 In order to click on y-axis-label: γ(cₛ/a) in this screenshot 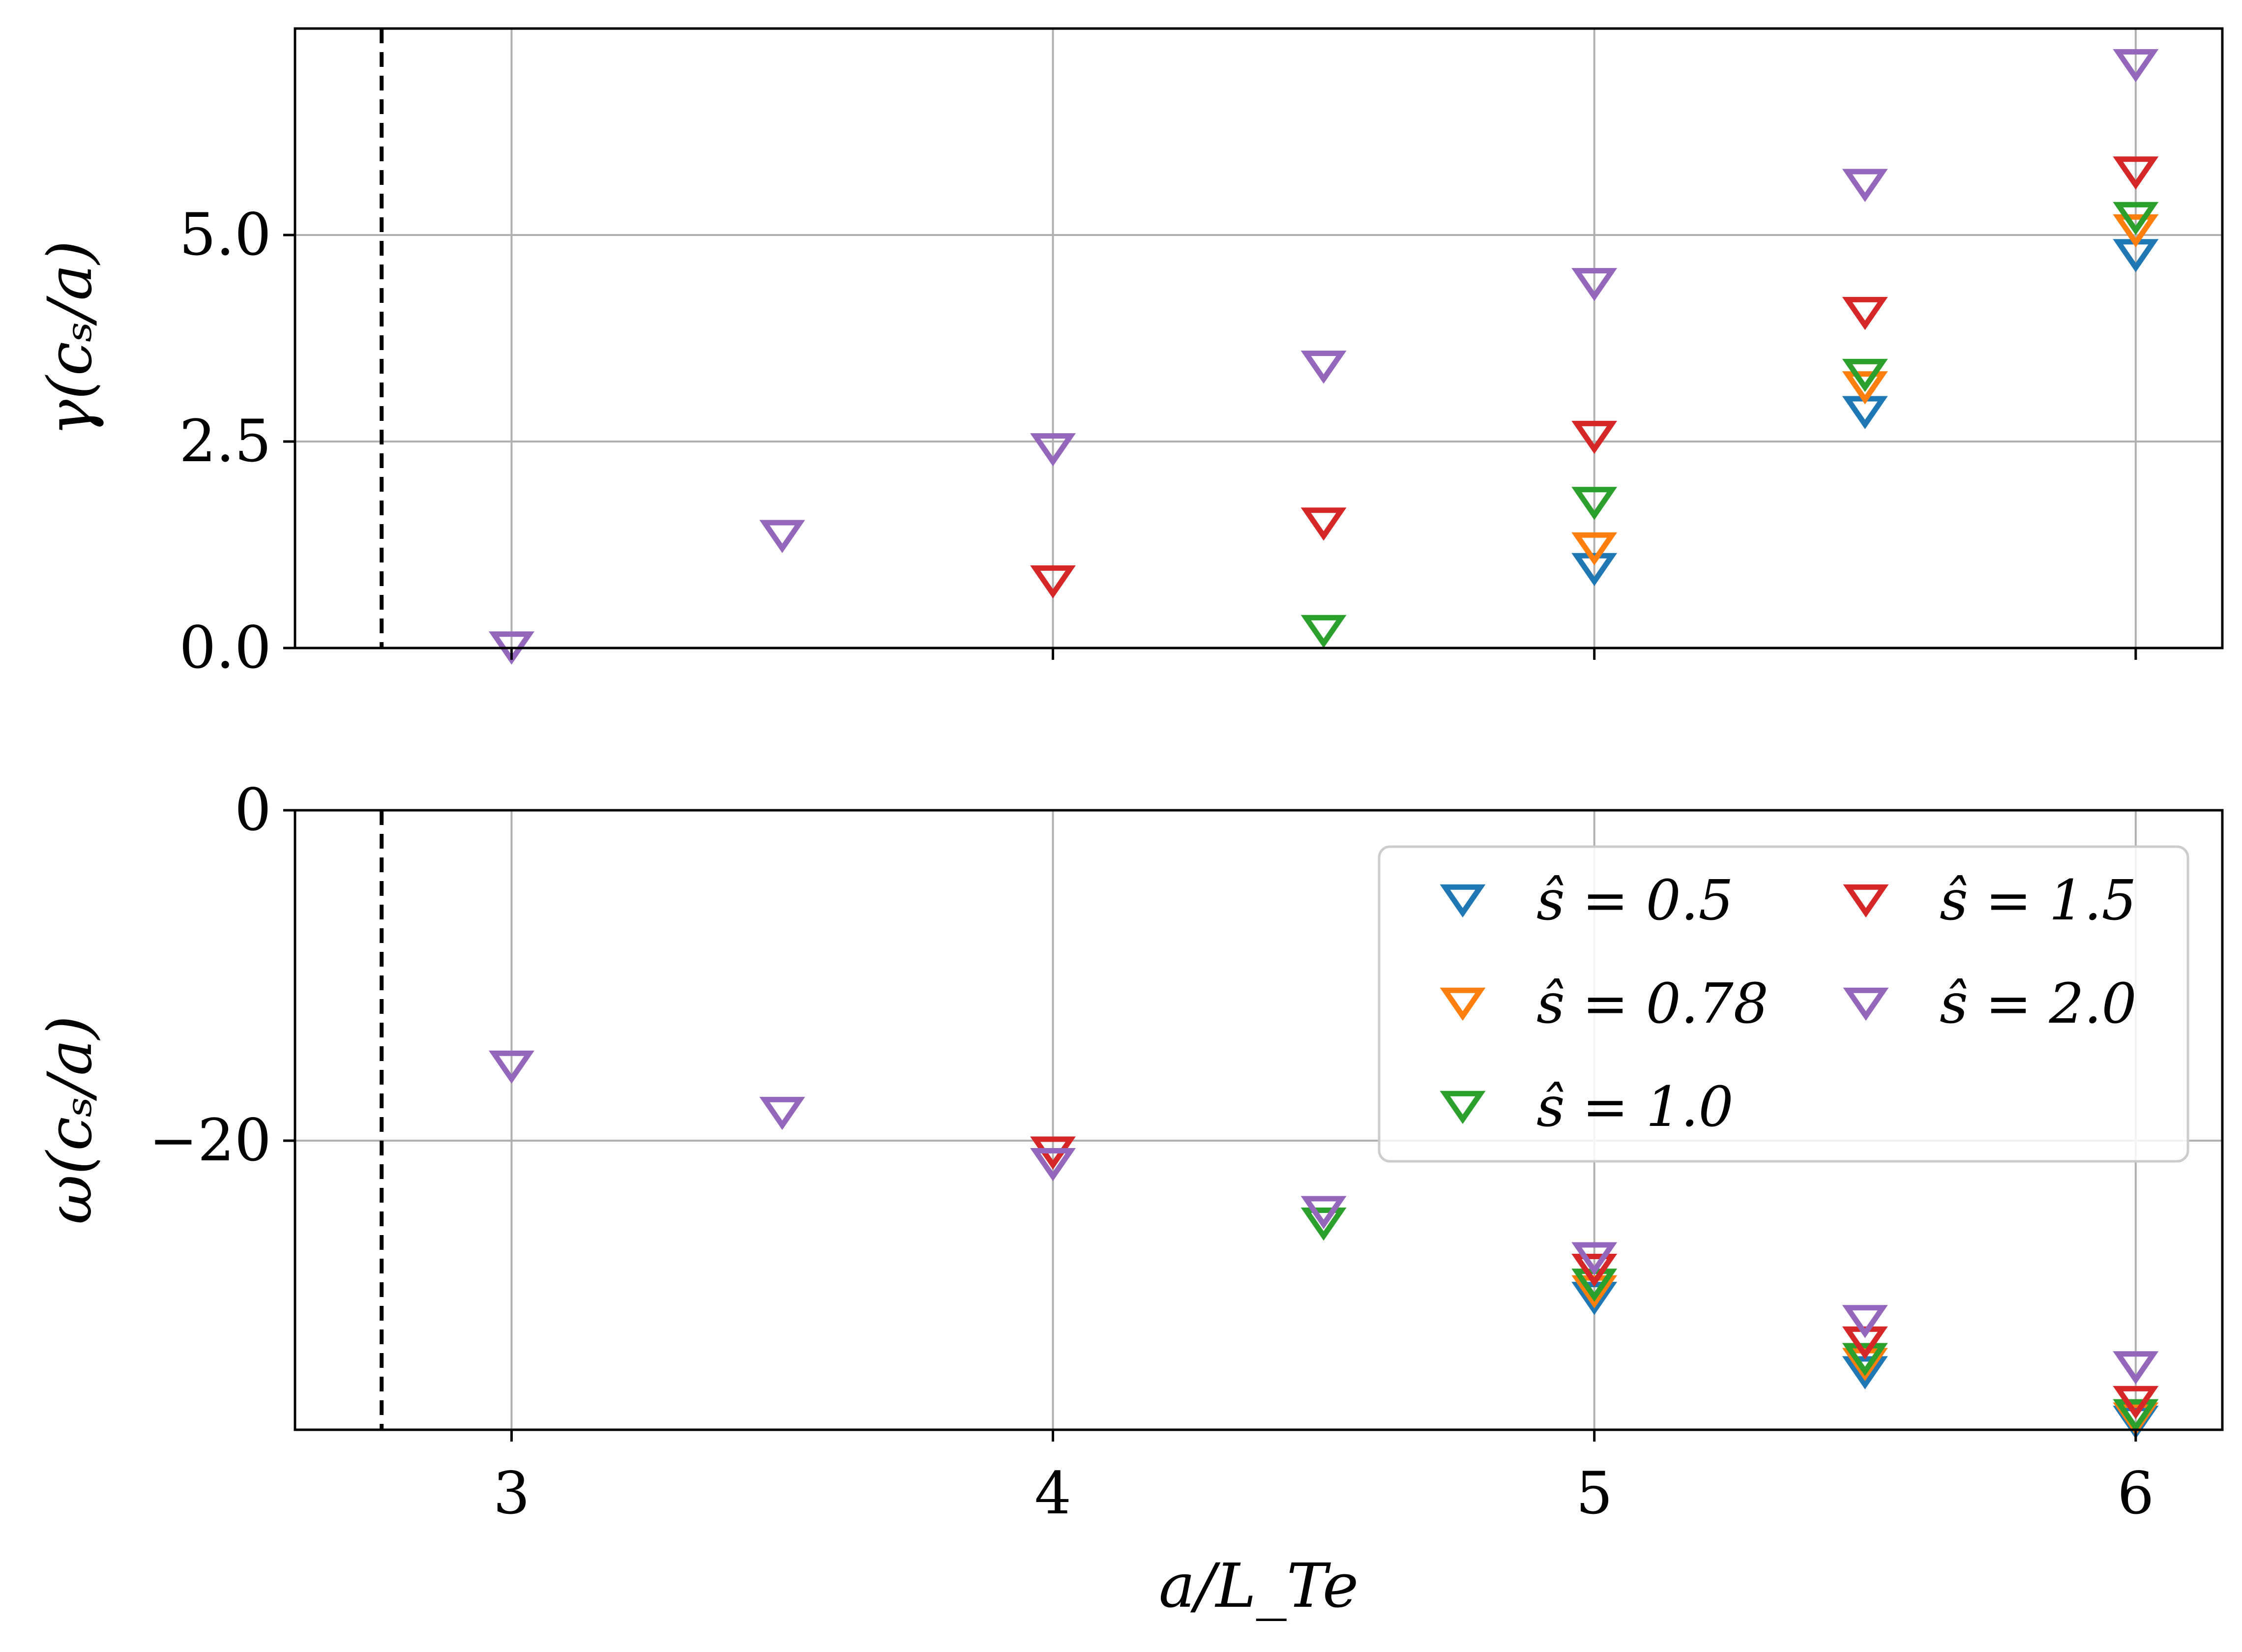, I will do `click(70, 338)`.